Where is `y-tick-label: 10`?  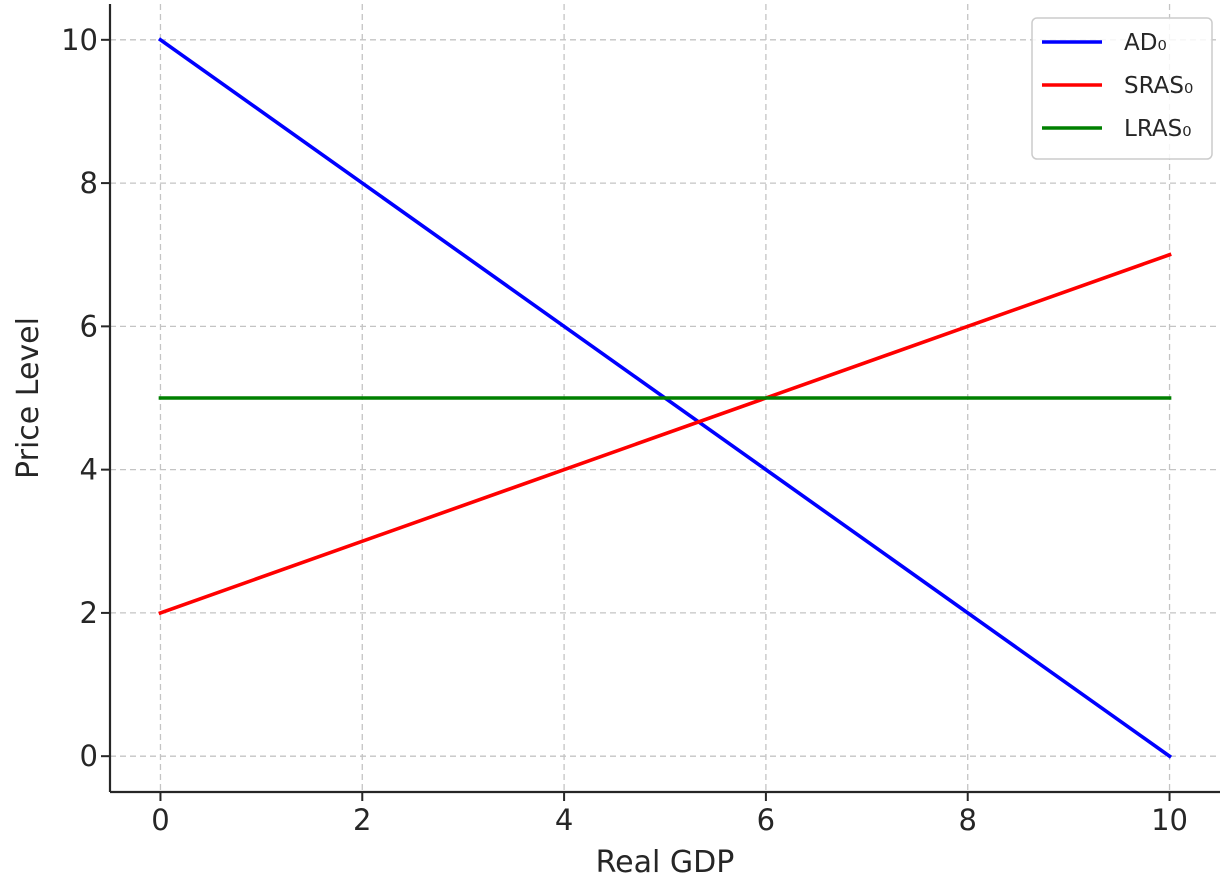
y-tick-label: 10 is located at coordinates (79, 40).